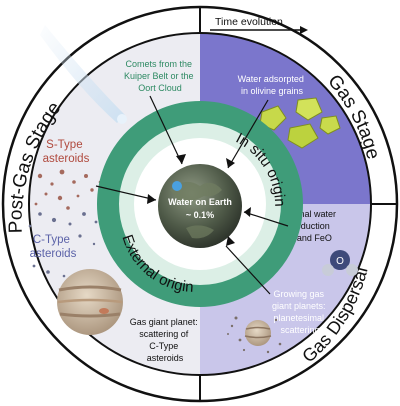 The width and height of the screenshot is (400, 406). I want to click on arrowheads, so click(199, 200).